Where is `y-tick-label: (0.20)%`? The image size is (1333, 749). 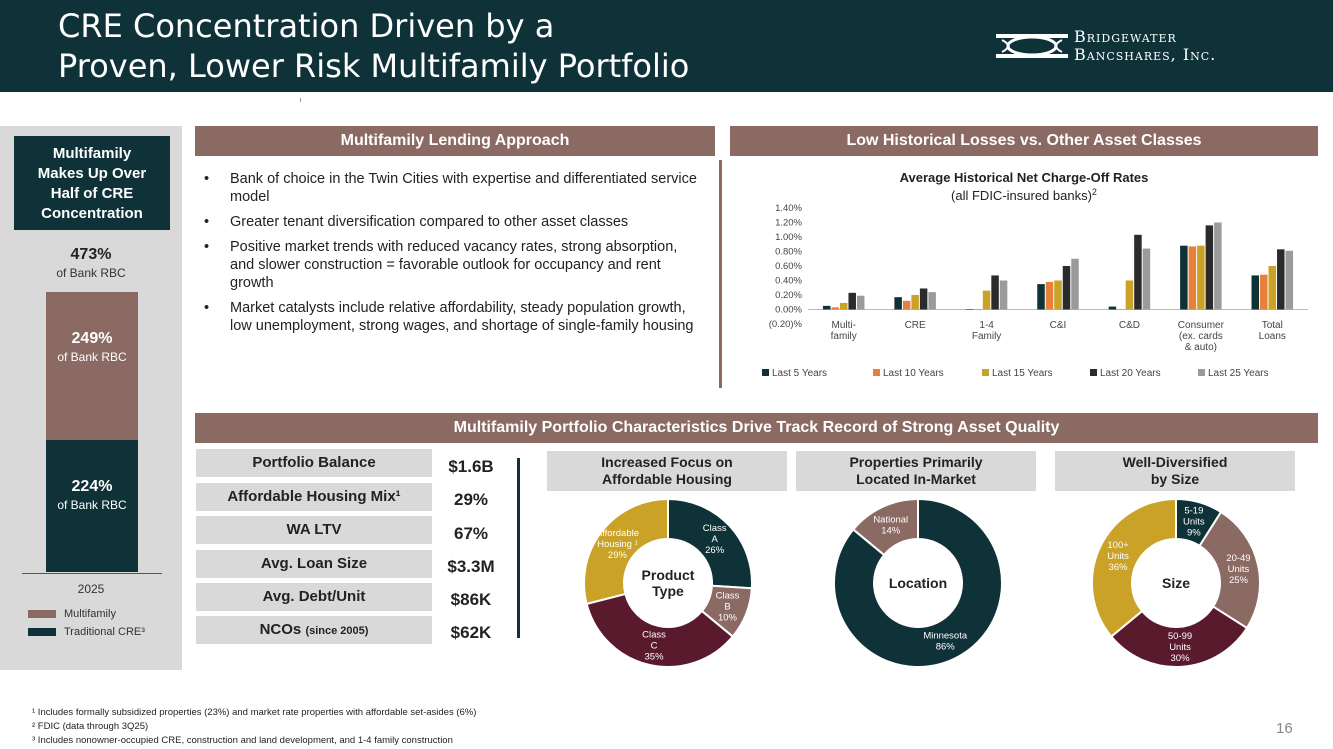
y-tick-label: (0.20)% is located at coordinates (786, 324).